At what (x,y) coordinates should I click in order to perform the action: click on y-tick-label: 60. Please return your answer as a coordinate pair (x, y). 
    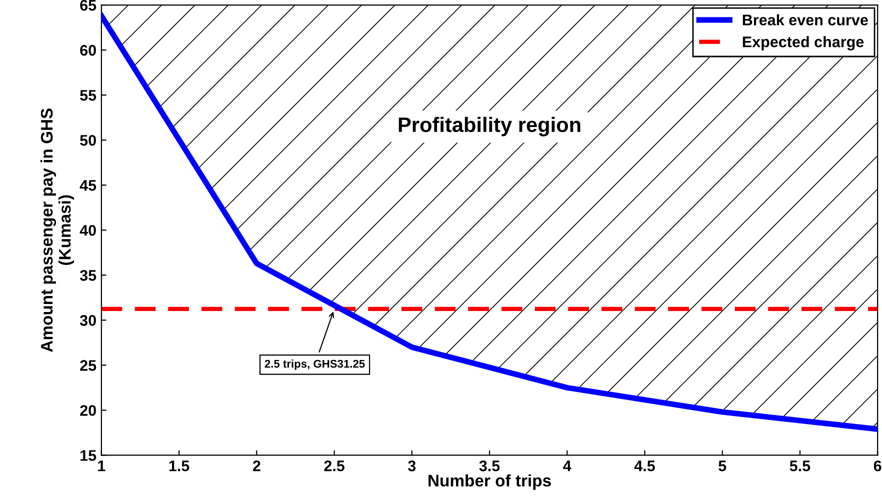
    Looking at the image, I should click on (88, 50).